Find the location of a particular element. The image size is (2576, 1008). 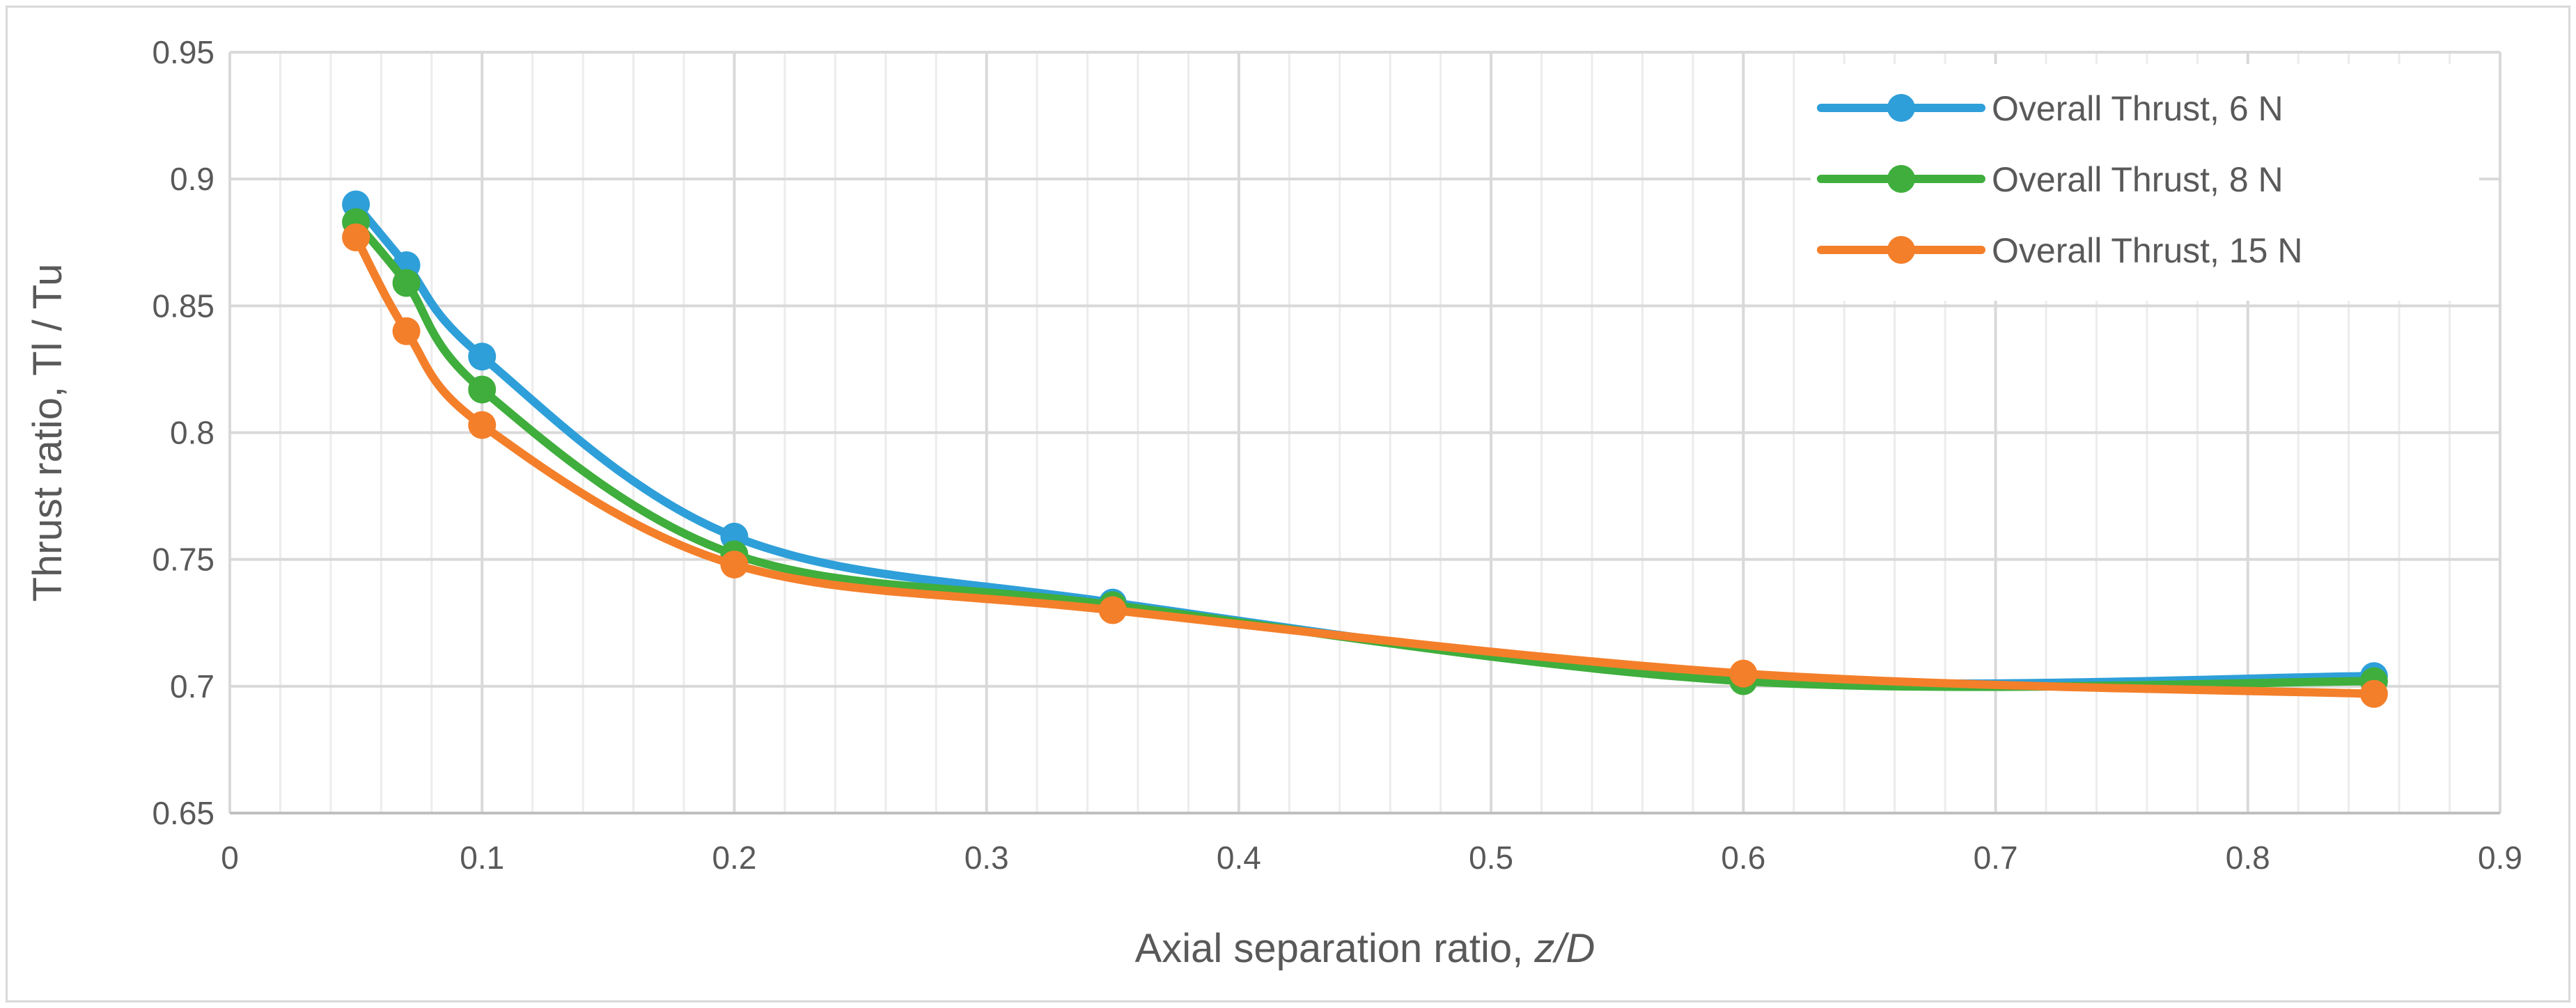

x-tick-label: 0.4 is located at coordinates (1239, 858).